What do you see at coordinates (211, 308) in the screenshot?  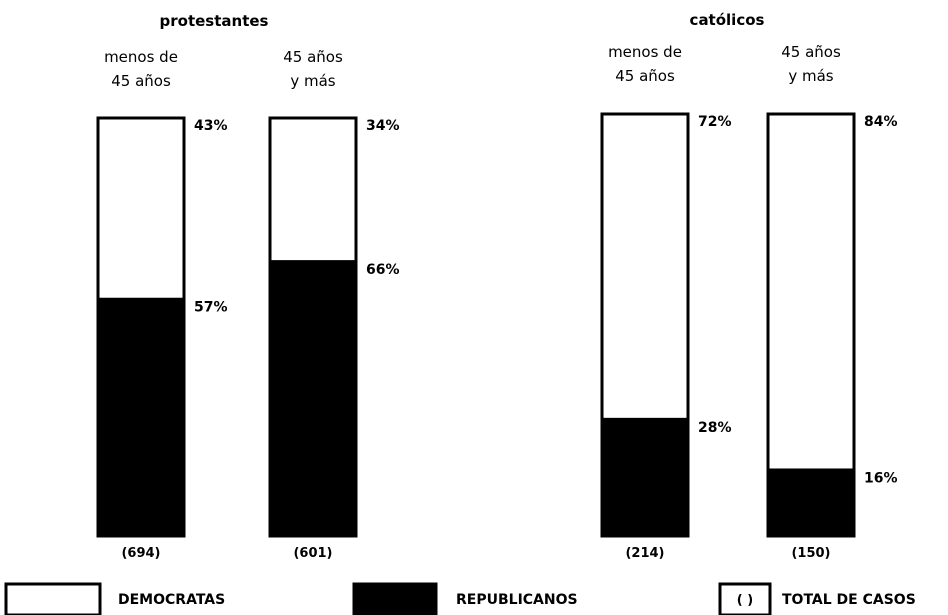 I see `republicanos-pct-label: 57%` at bounding box center [211, 308].